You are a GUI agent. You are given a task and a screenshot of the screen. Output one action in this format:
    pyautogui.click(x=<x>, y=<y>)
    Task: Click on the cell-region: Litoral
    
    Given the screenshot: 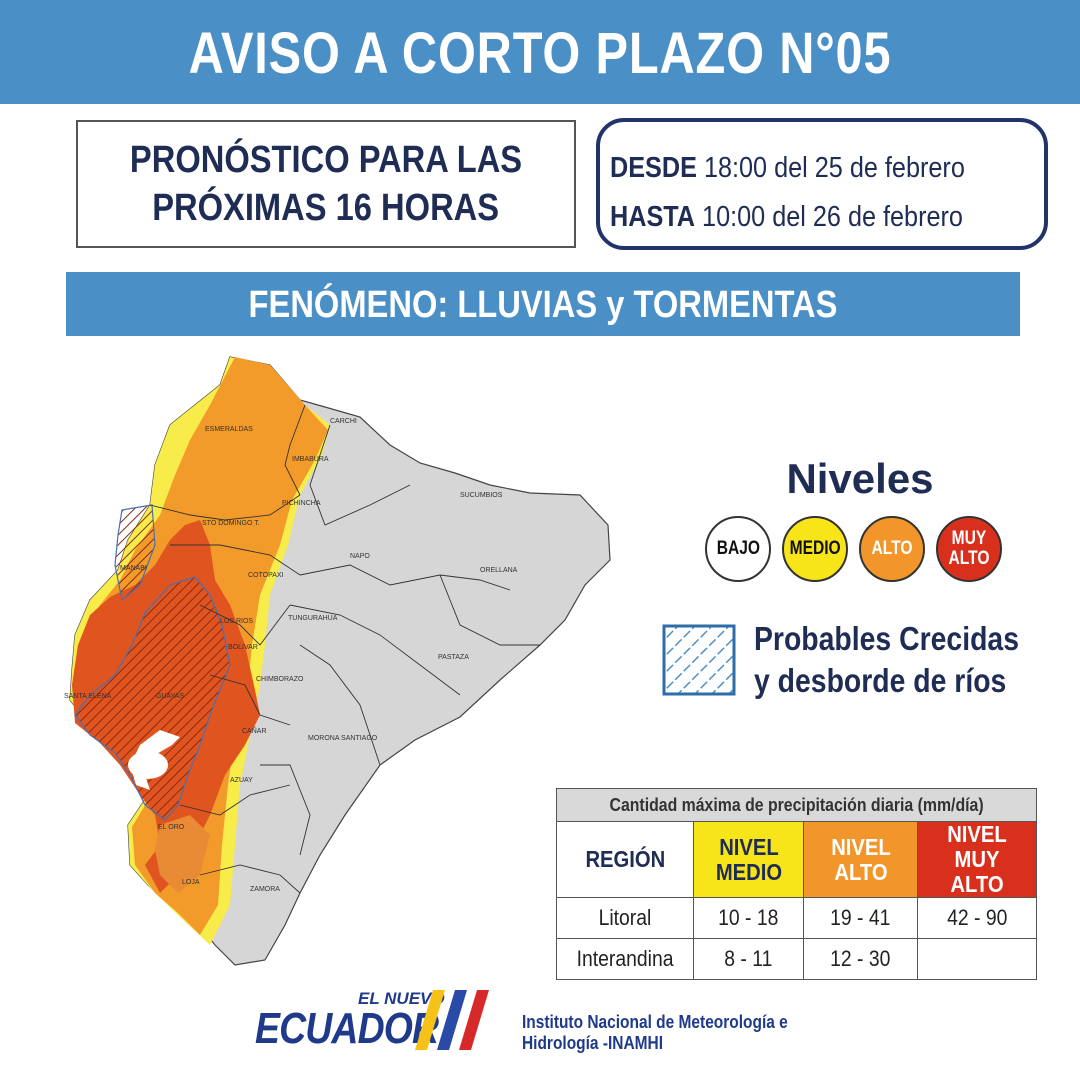 What is the action you would take?
    pyautogui.click(x=625, y=918)
    